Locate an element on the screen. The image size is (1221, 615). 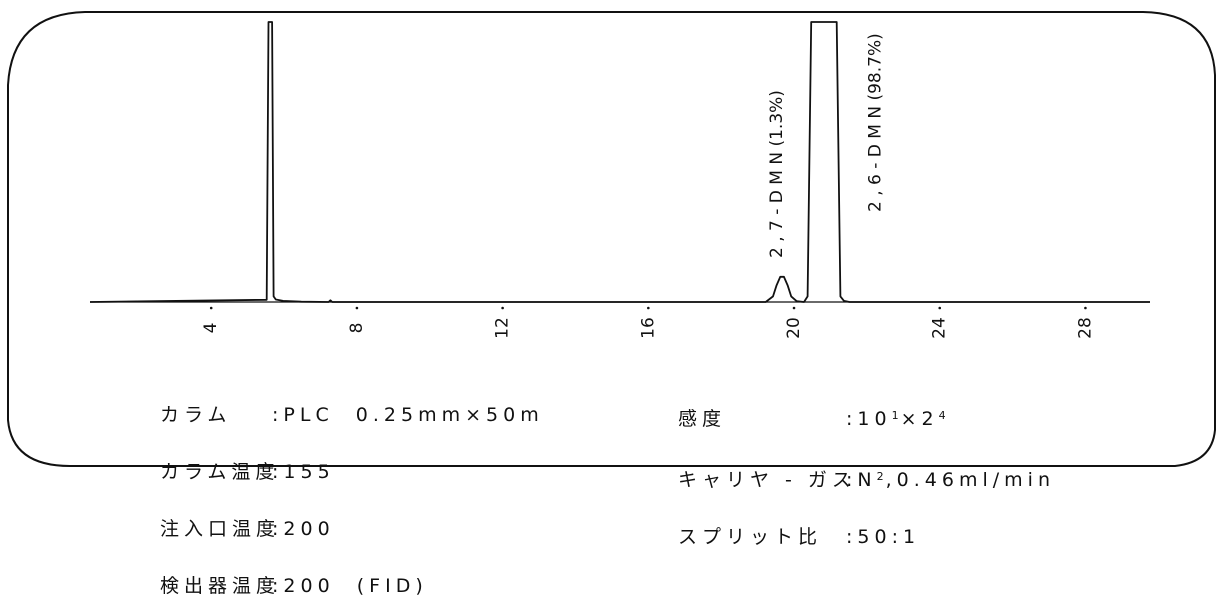
x-axis-ticks: 4 8 12 16 20 24 28 is located at coordinates (648, 322).